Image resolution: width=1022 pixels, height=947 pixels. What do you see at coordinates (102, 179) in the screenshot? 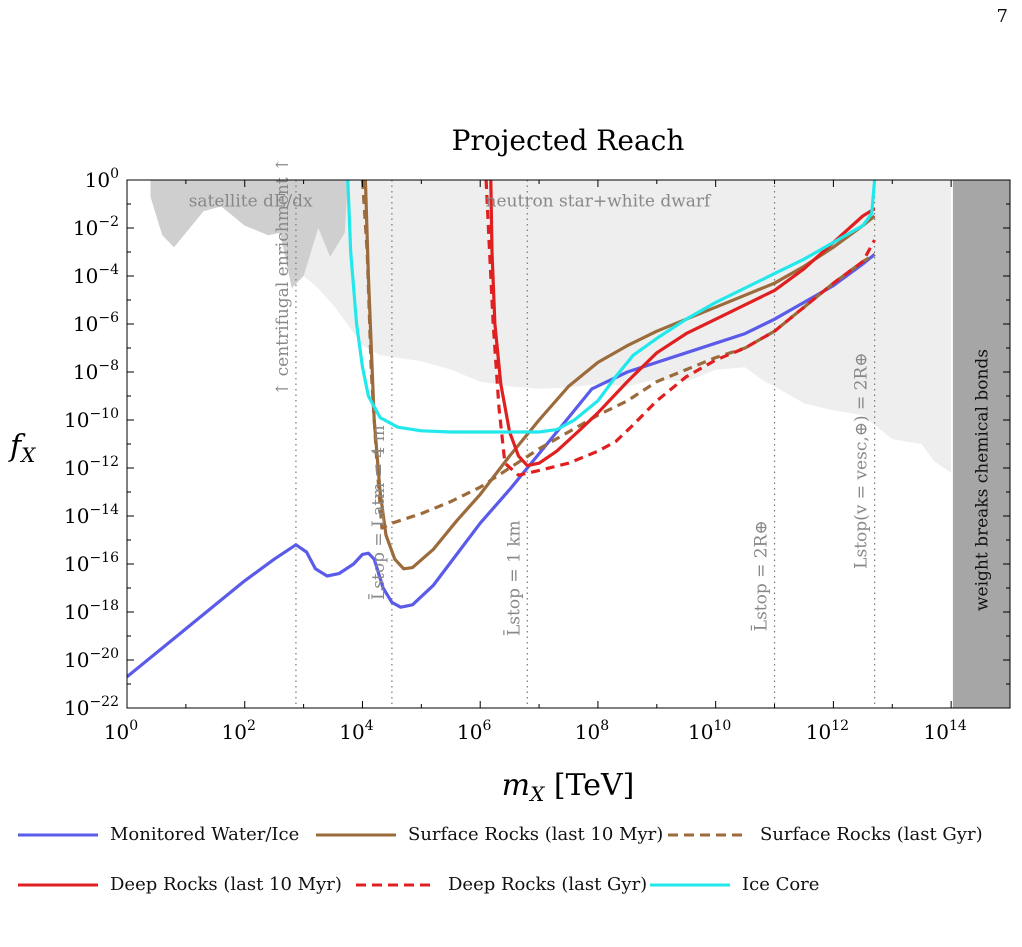
I see `y-tick-label: 10⁰` at bounding box center [102, 179].